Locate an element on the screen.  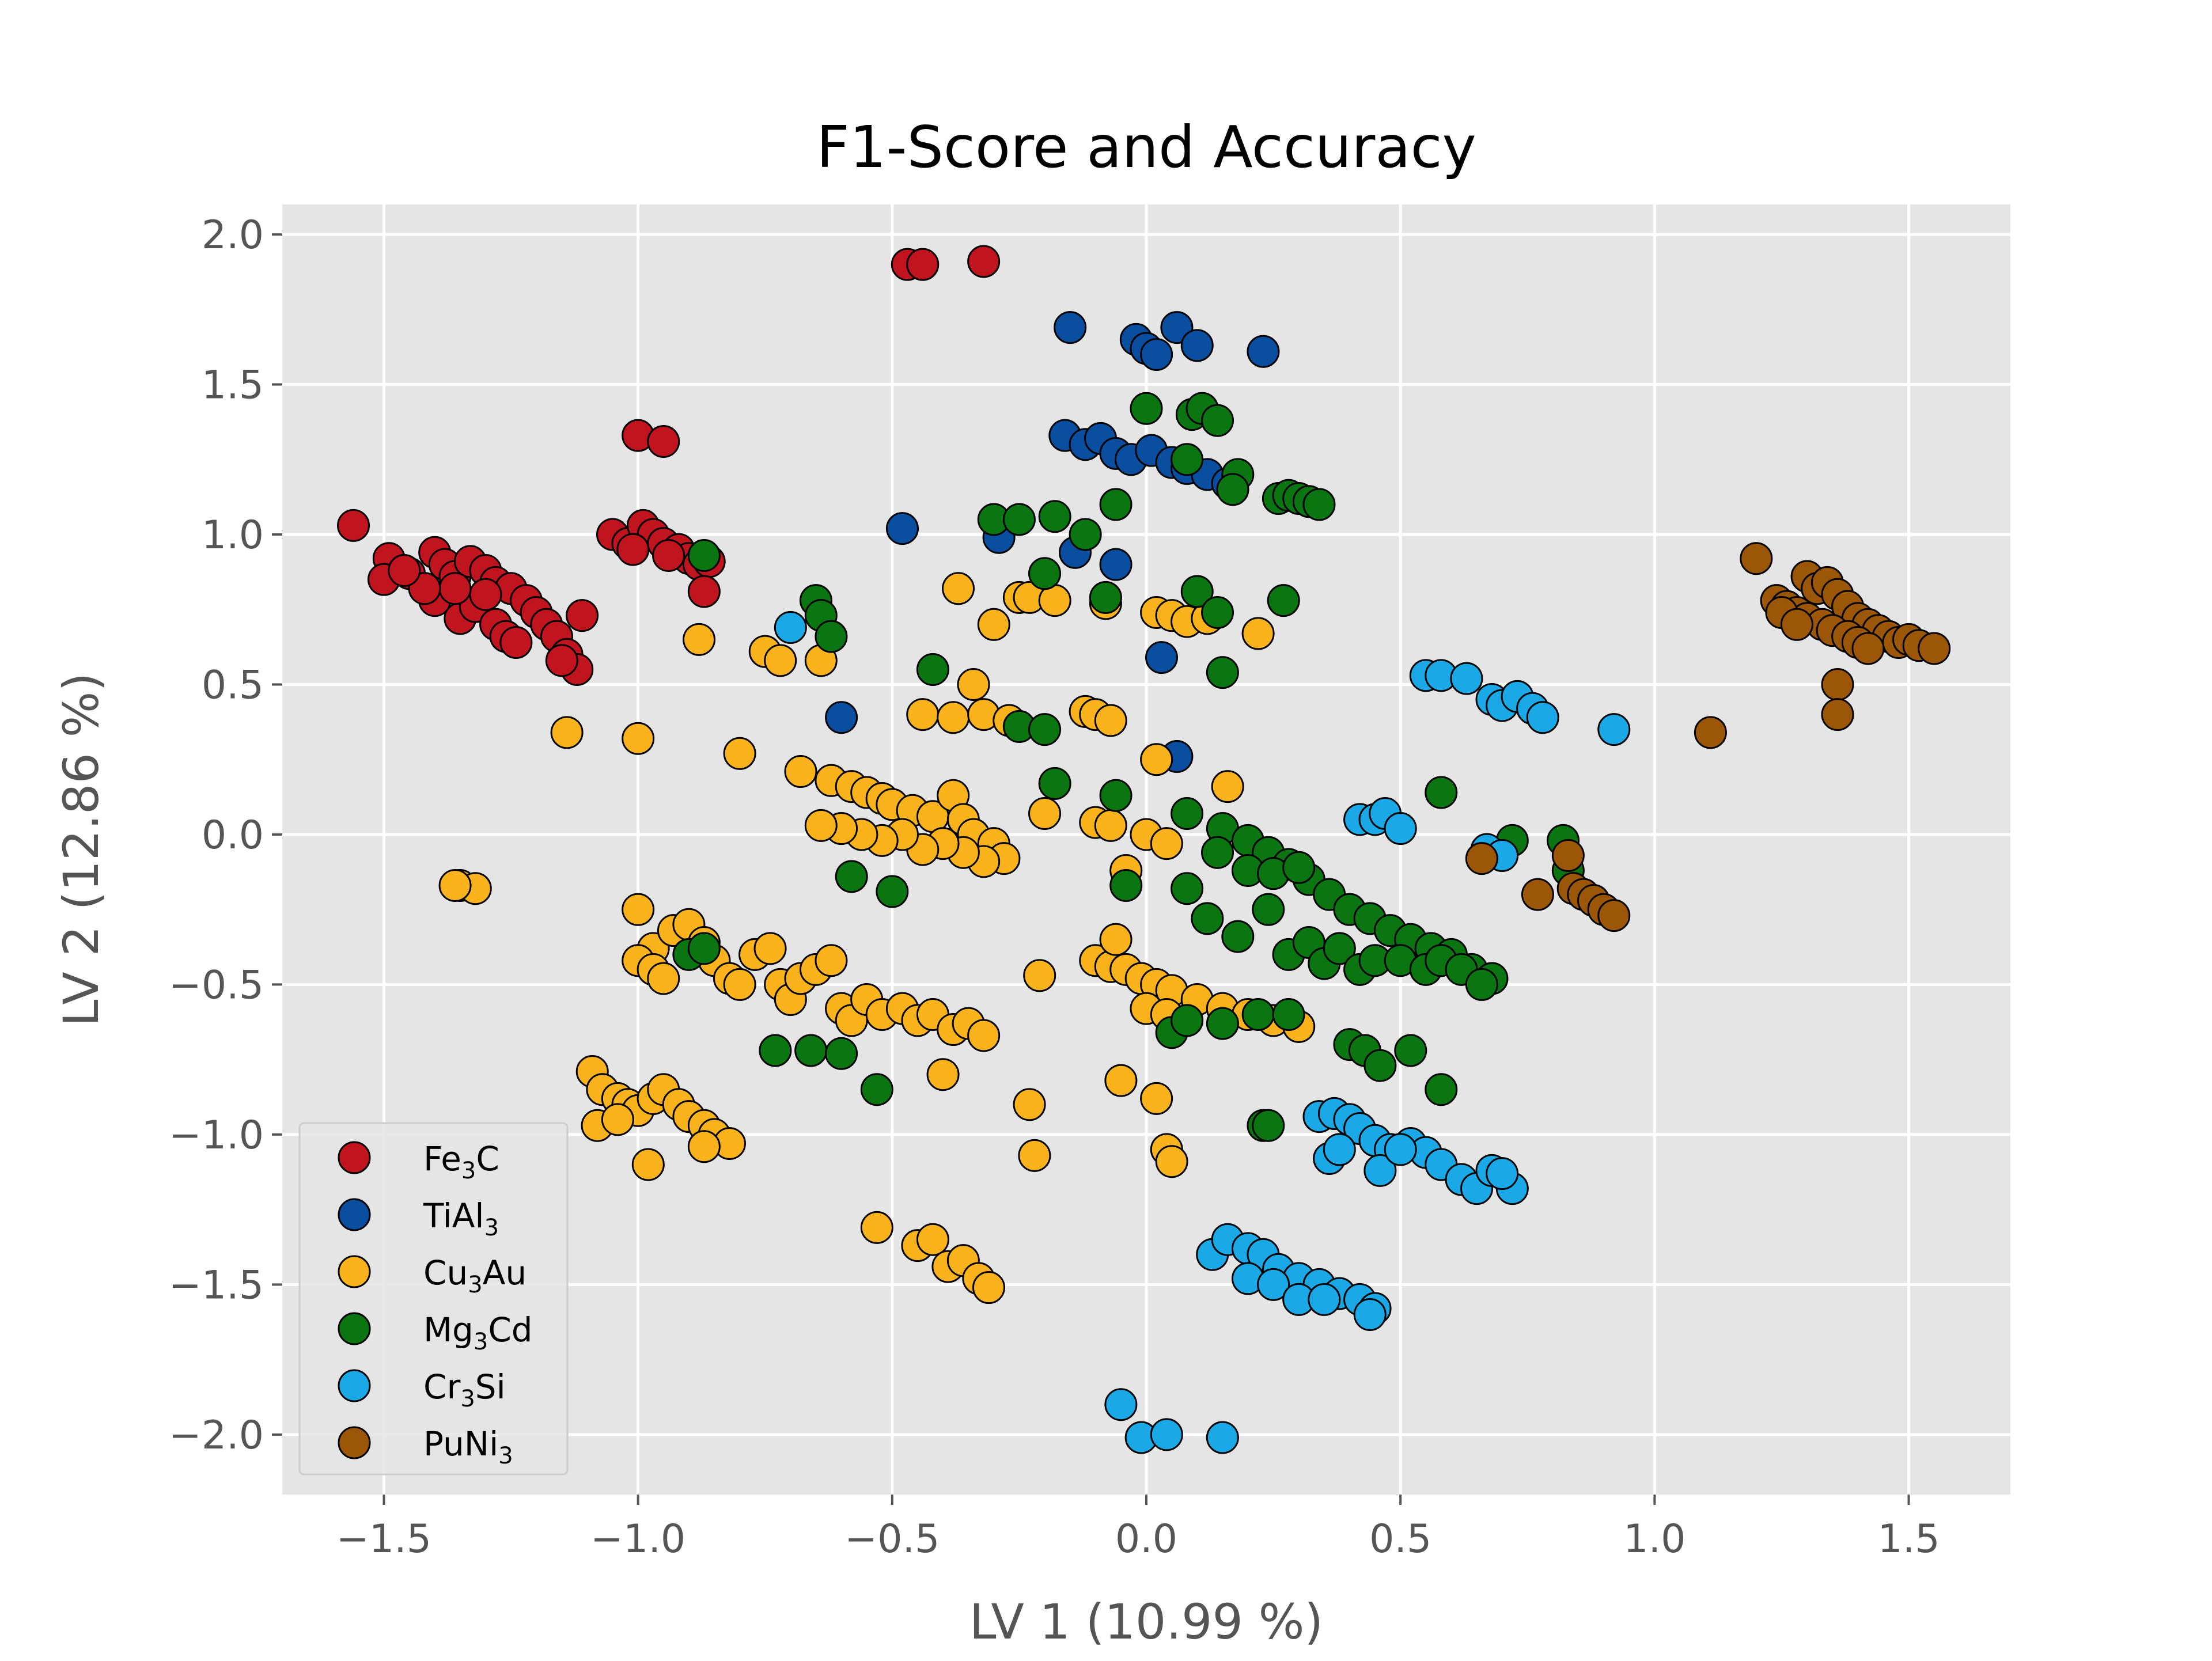
y-tick-label: 0.0 is located at coordinates (233, 835).